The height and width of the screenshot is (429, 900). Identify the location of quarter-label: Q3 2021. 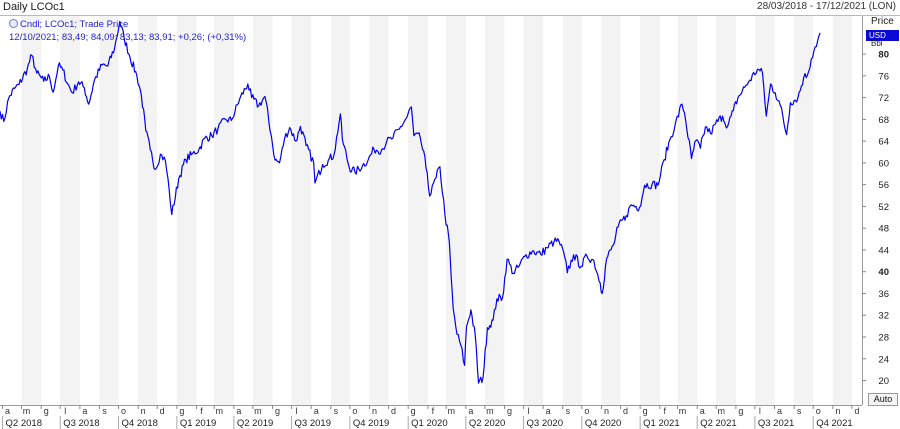
(776, 423).